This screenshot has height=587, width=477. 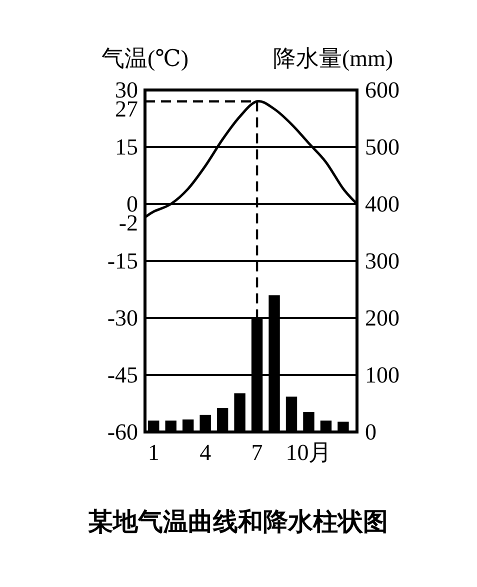 What do you see at coordinates (122, 261) in the screenshot?
I see `y-tick-label: -15` at bounding box center [122, 261].